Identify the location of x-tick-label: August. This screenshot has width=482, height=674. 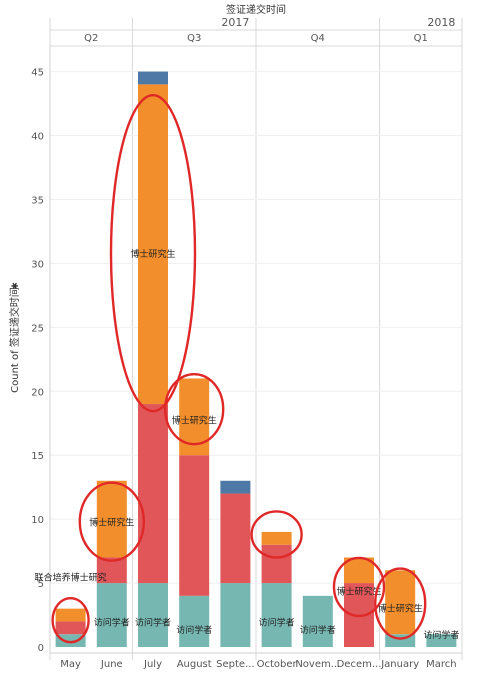
(194, 664).